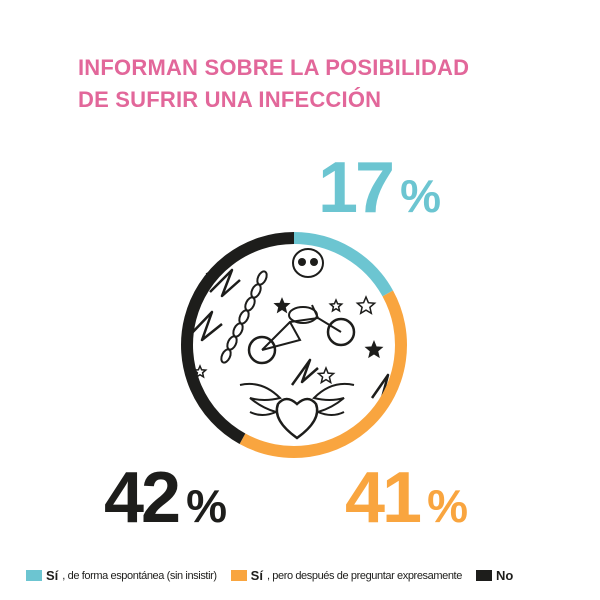 This screenshot has width=600, height=600. Describe the element at coordinates (141, 498) in the screenshot. I see `data-label-value: 42` at that location.